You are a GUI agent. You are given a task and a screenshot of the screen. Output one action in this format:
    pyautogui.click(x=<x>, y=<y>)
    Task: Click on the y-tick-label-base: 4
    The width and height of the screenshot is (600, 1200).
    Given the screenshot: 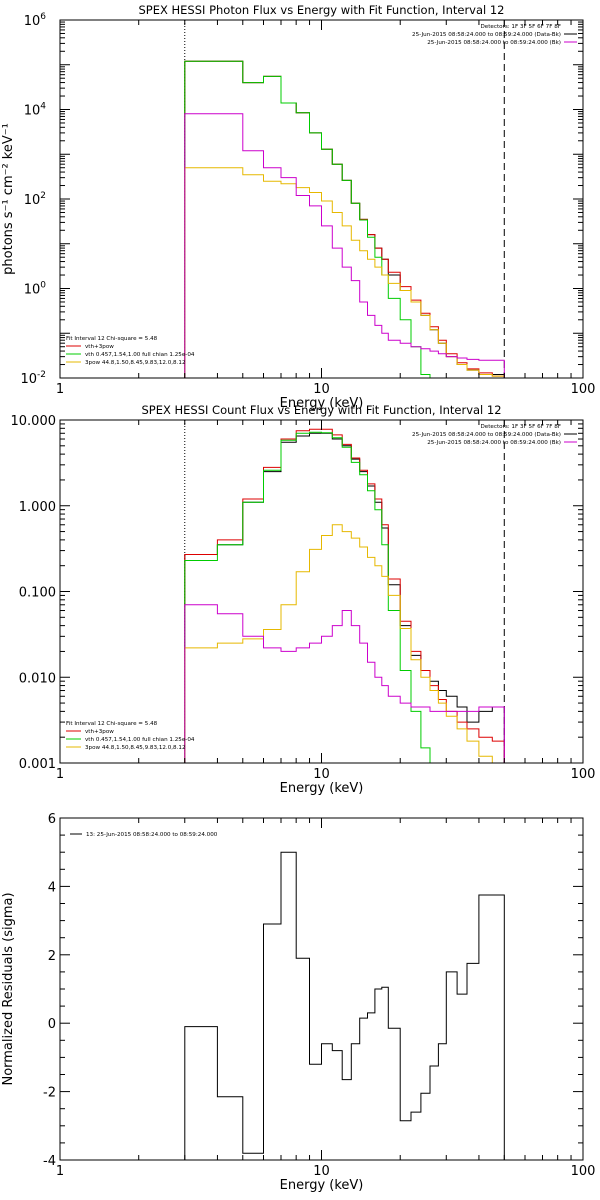 What is the action you would take?
    pyautogui.click(x=52, y=887)
    